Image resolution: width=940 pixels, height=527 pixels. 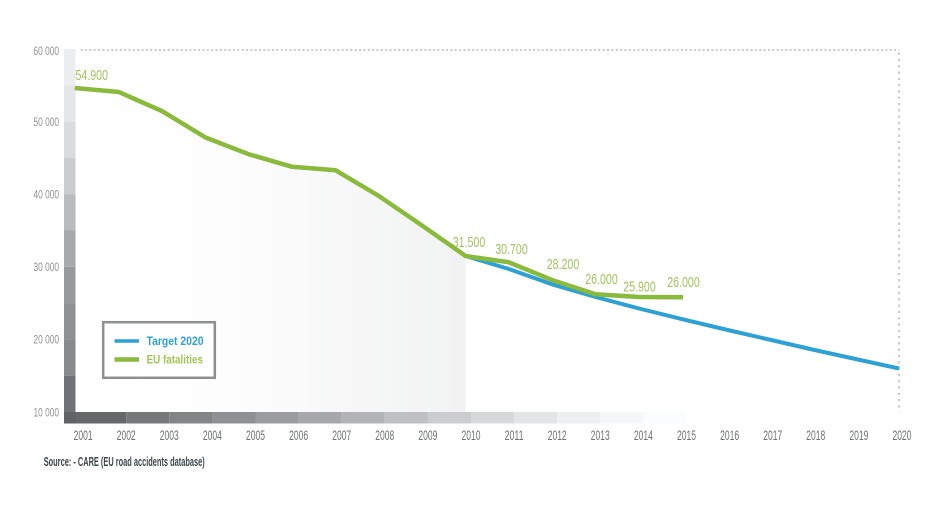 I want to click on svg-text: 2014, so click(x=643, y=435).